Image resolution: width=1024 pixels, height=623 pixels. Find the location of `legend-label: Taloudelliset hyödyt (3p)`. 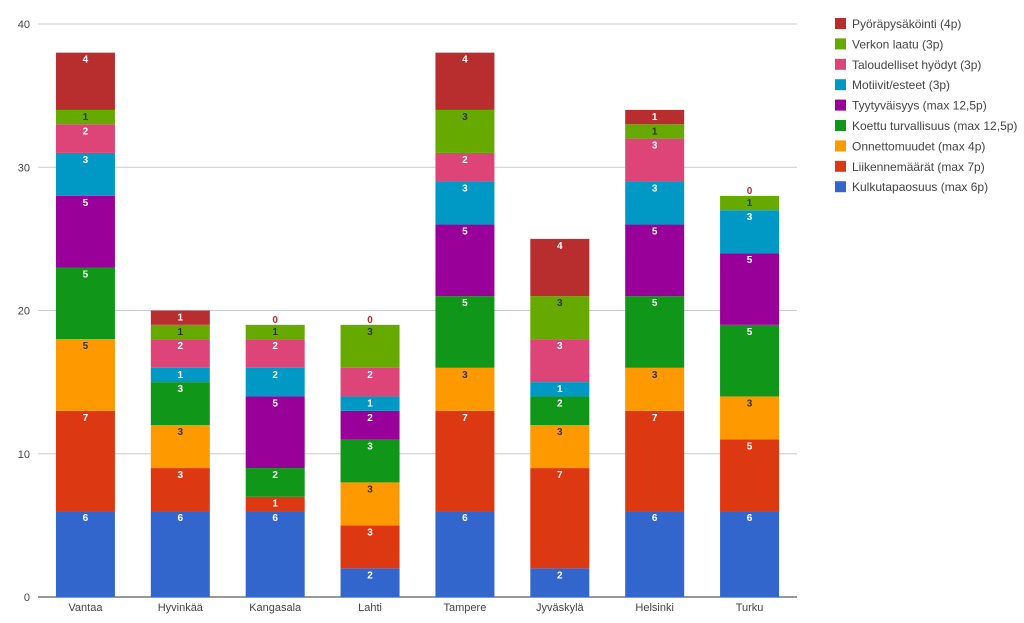

legend-label: Taloudelliset hyödyt (3p) is located at coordinates (916, 65).